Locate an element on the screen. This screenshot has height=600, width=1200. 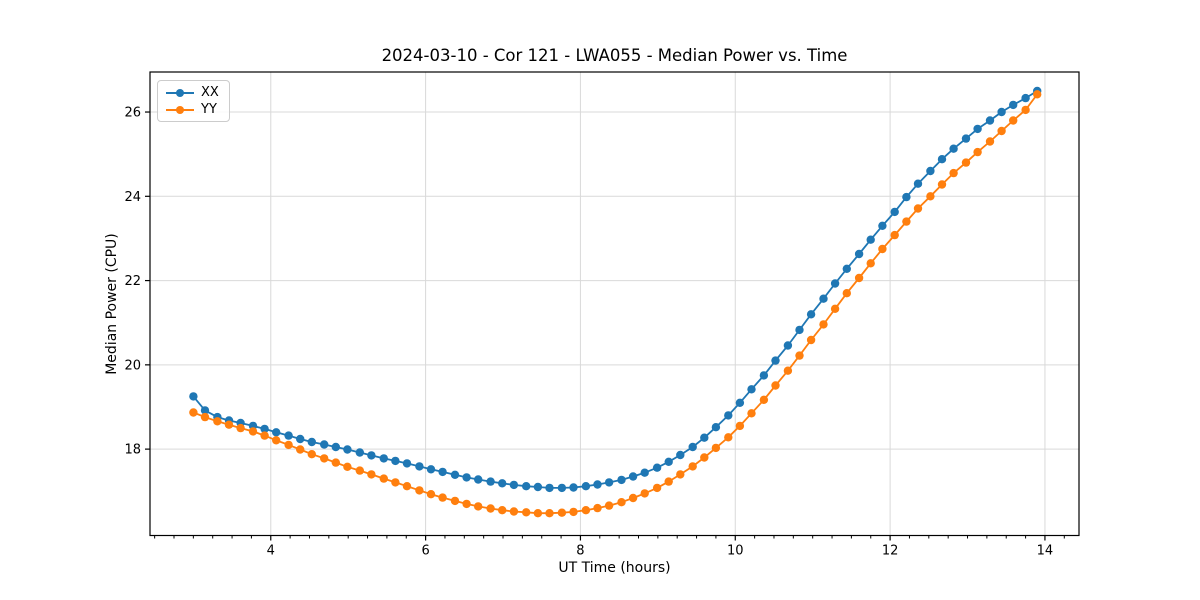
legend-label-yy: YY is located at coordinates (209, 109).